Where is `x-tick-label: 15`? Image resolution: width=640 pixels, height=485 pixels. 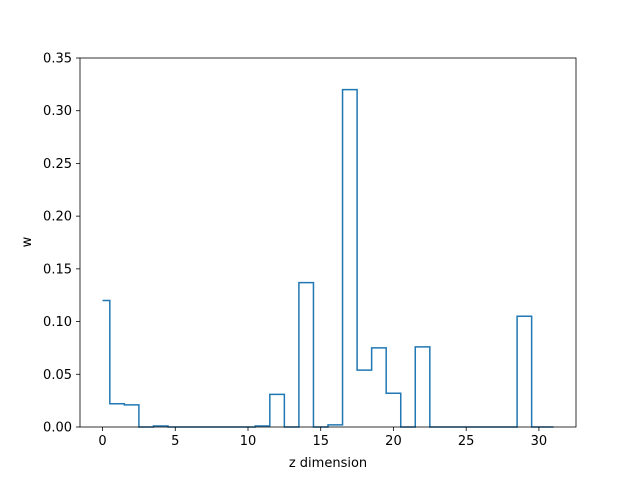 x-tick-label: 15 is located at coordinates (320, 441).